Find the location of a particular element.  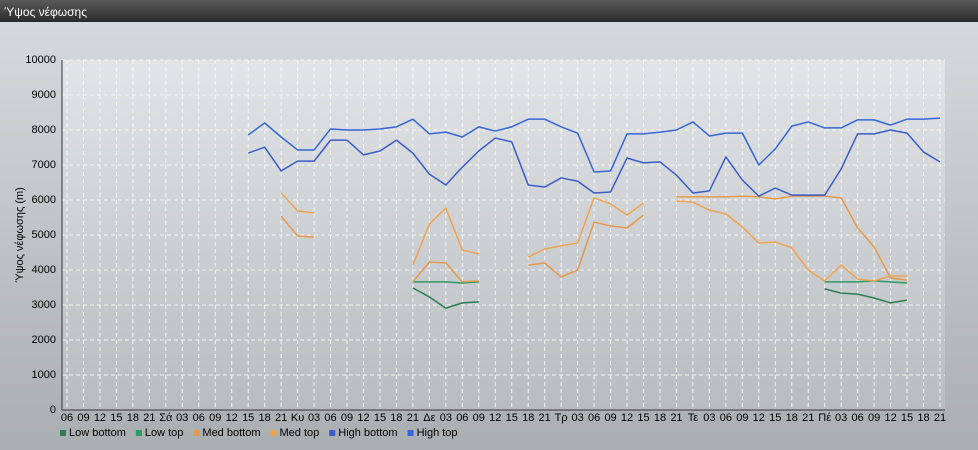

x-tick-label: Σά is located at coordinates (166, 418).